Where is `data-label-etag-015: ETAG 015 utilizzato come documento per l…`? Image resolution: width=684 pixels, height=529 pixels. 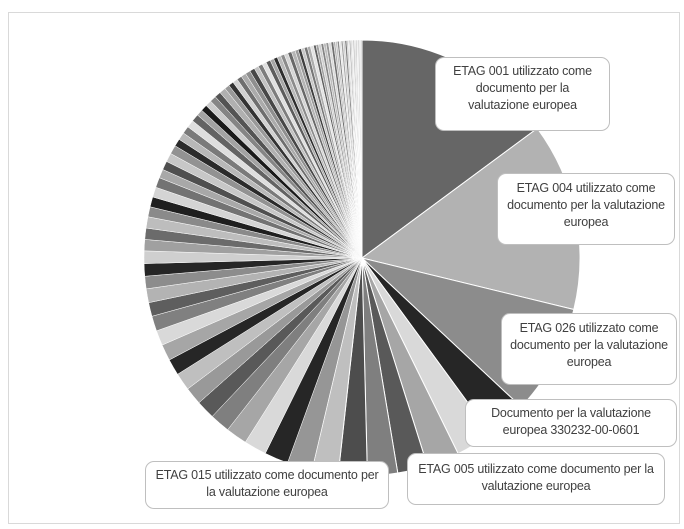
data-label-etag-015: ETAG 015 utilizzato come documento per l… is located at coordinates (267, 485).